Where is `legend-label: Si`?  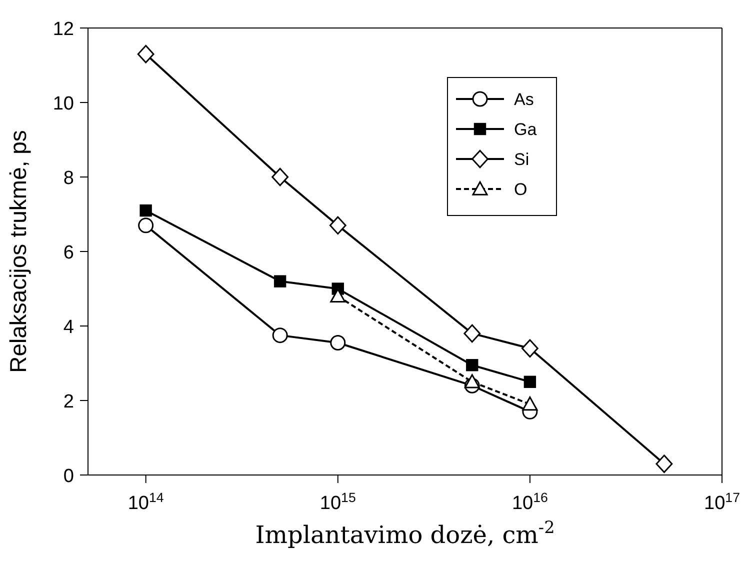 legend-label: Si is located at coordinates (522, 159).